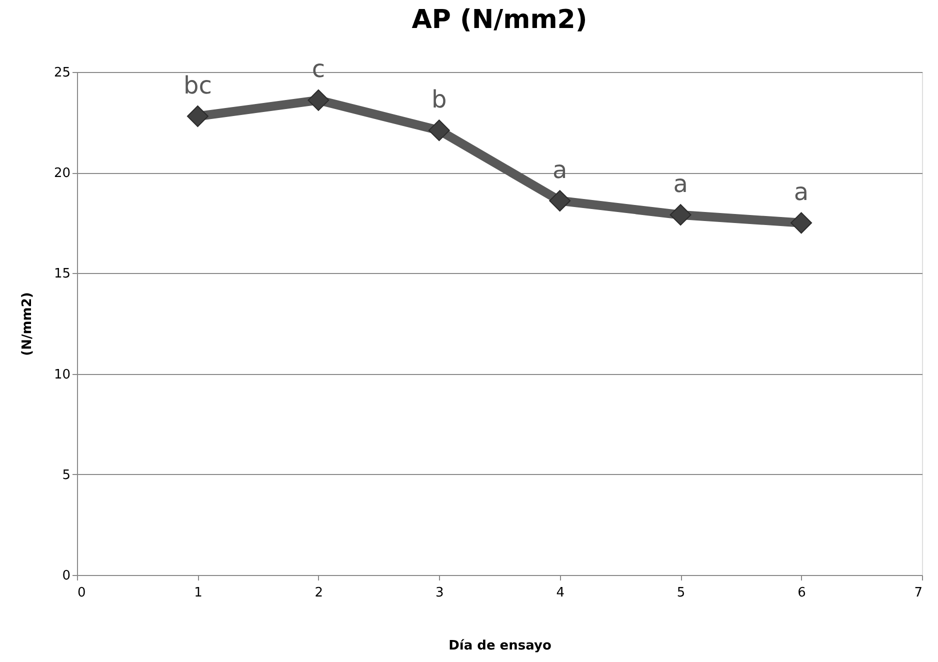 The image size is (938, 662). What do you see at coordinates (82, 593) in the screenshot?
I see `x-tick-label: 0` at bounding box center [82, 593].